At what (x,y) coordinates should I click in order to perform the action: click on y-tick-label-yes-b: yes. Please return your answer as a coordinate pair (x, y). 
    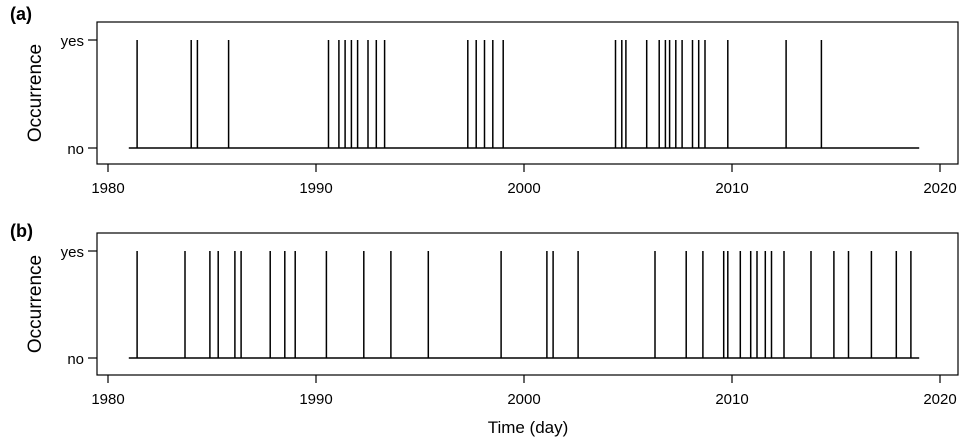
    Looking at the image, I should click on (72, 252).